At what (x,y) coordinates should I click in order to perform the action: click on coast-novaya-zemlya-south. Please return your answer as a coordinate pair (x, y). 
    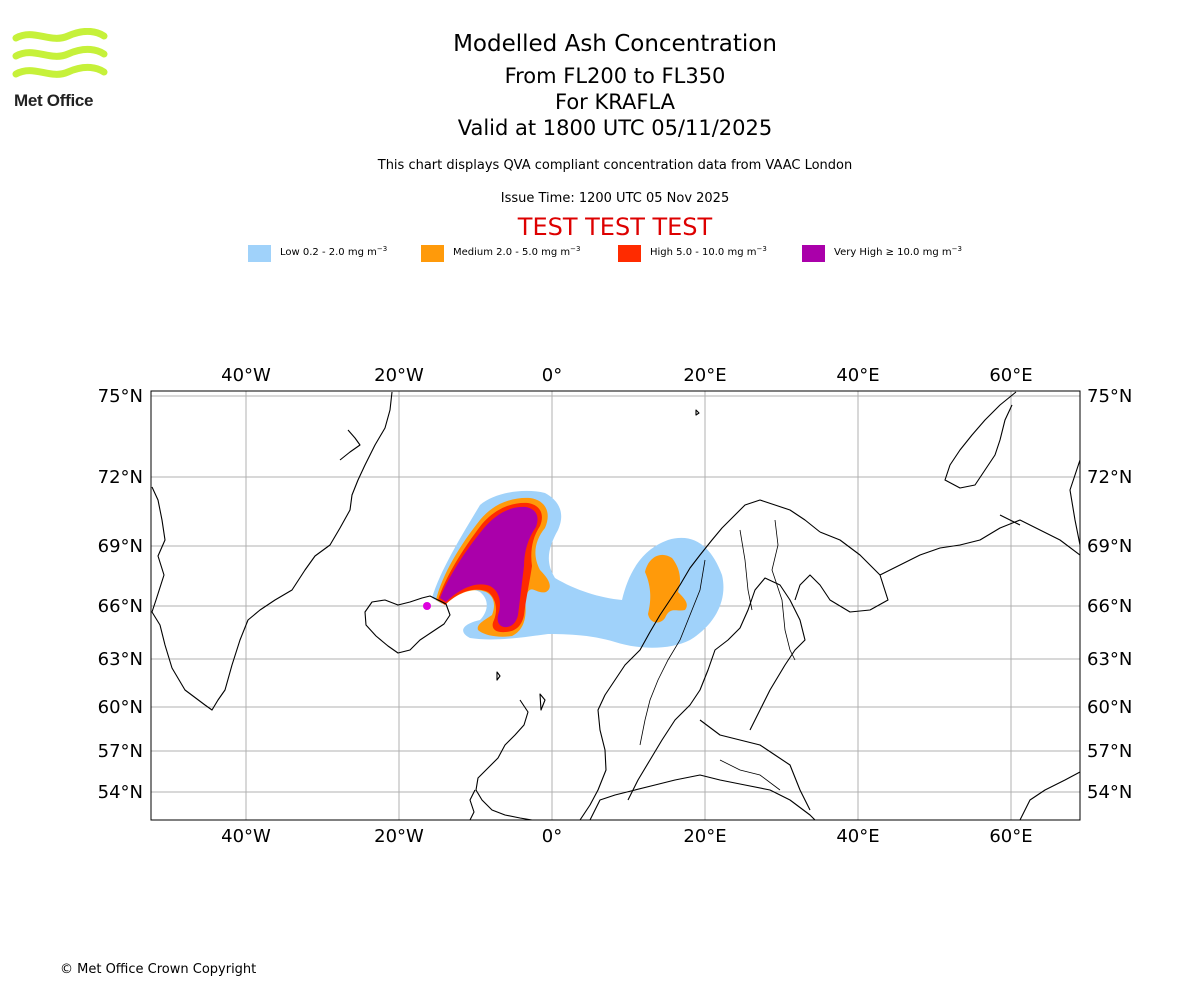
    Looking at the image, I should click on (1010, 520).